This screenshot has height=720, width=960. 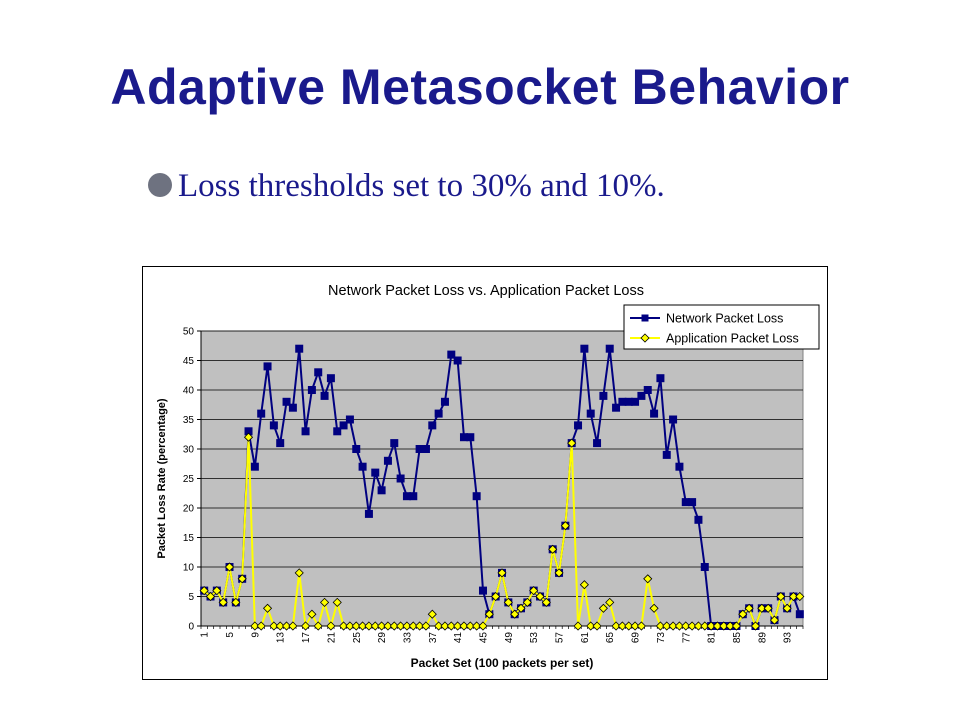 I want to click on x-tick-label: 57, so click(x=560, y=638).